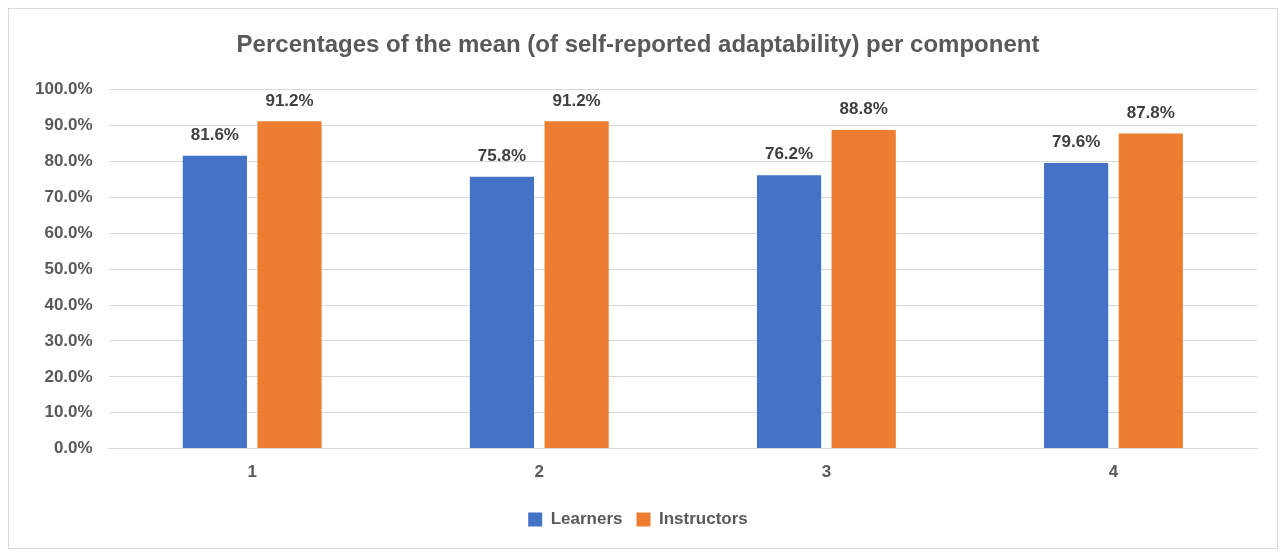 This screenshot has width=1286, height=557. Describe the element at coordinates (214, 135) in the screenshot. I see `data-label: 81.6%` at that location.